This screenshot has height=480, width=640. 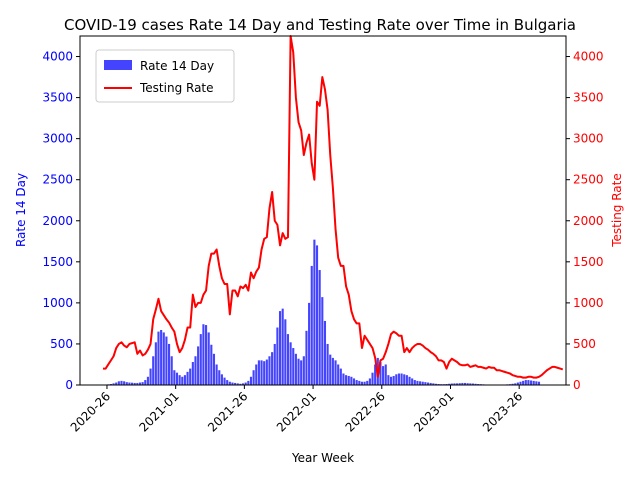 What do you see at coordinates (588, 139) in the screenshot?
I see `right-y-tick-label: 3000` at bounding box center [588, 139].